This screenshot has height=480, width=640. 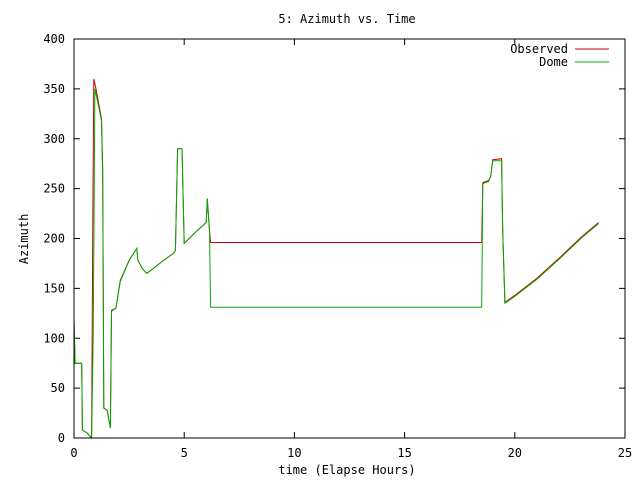 What do you see at coordinates (54, 89) in the screenshot?
I see `y-tick-label: 350` at bounding box center [54, 89].